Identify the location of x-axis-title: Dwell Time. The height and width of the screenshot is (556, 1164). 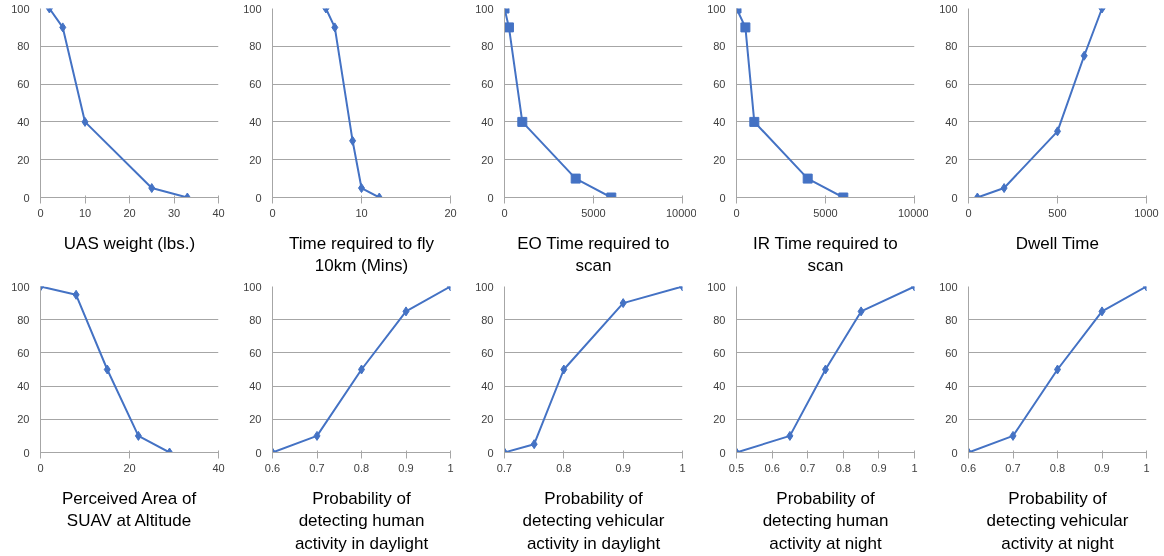
(1057, 243).